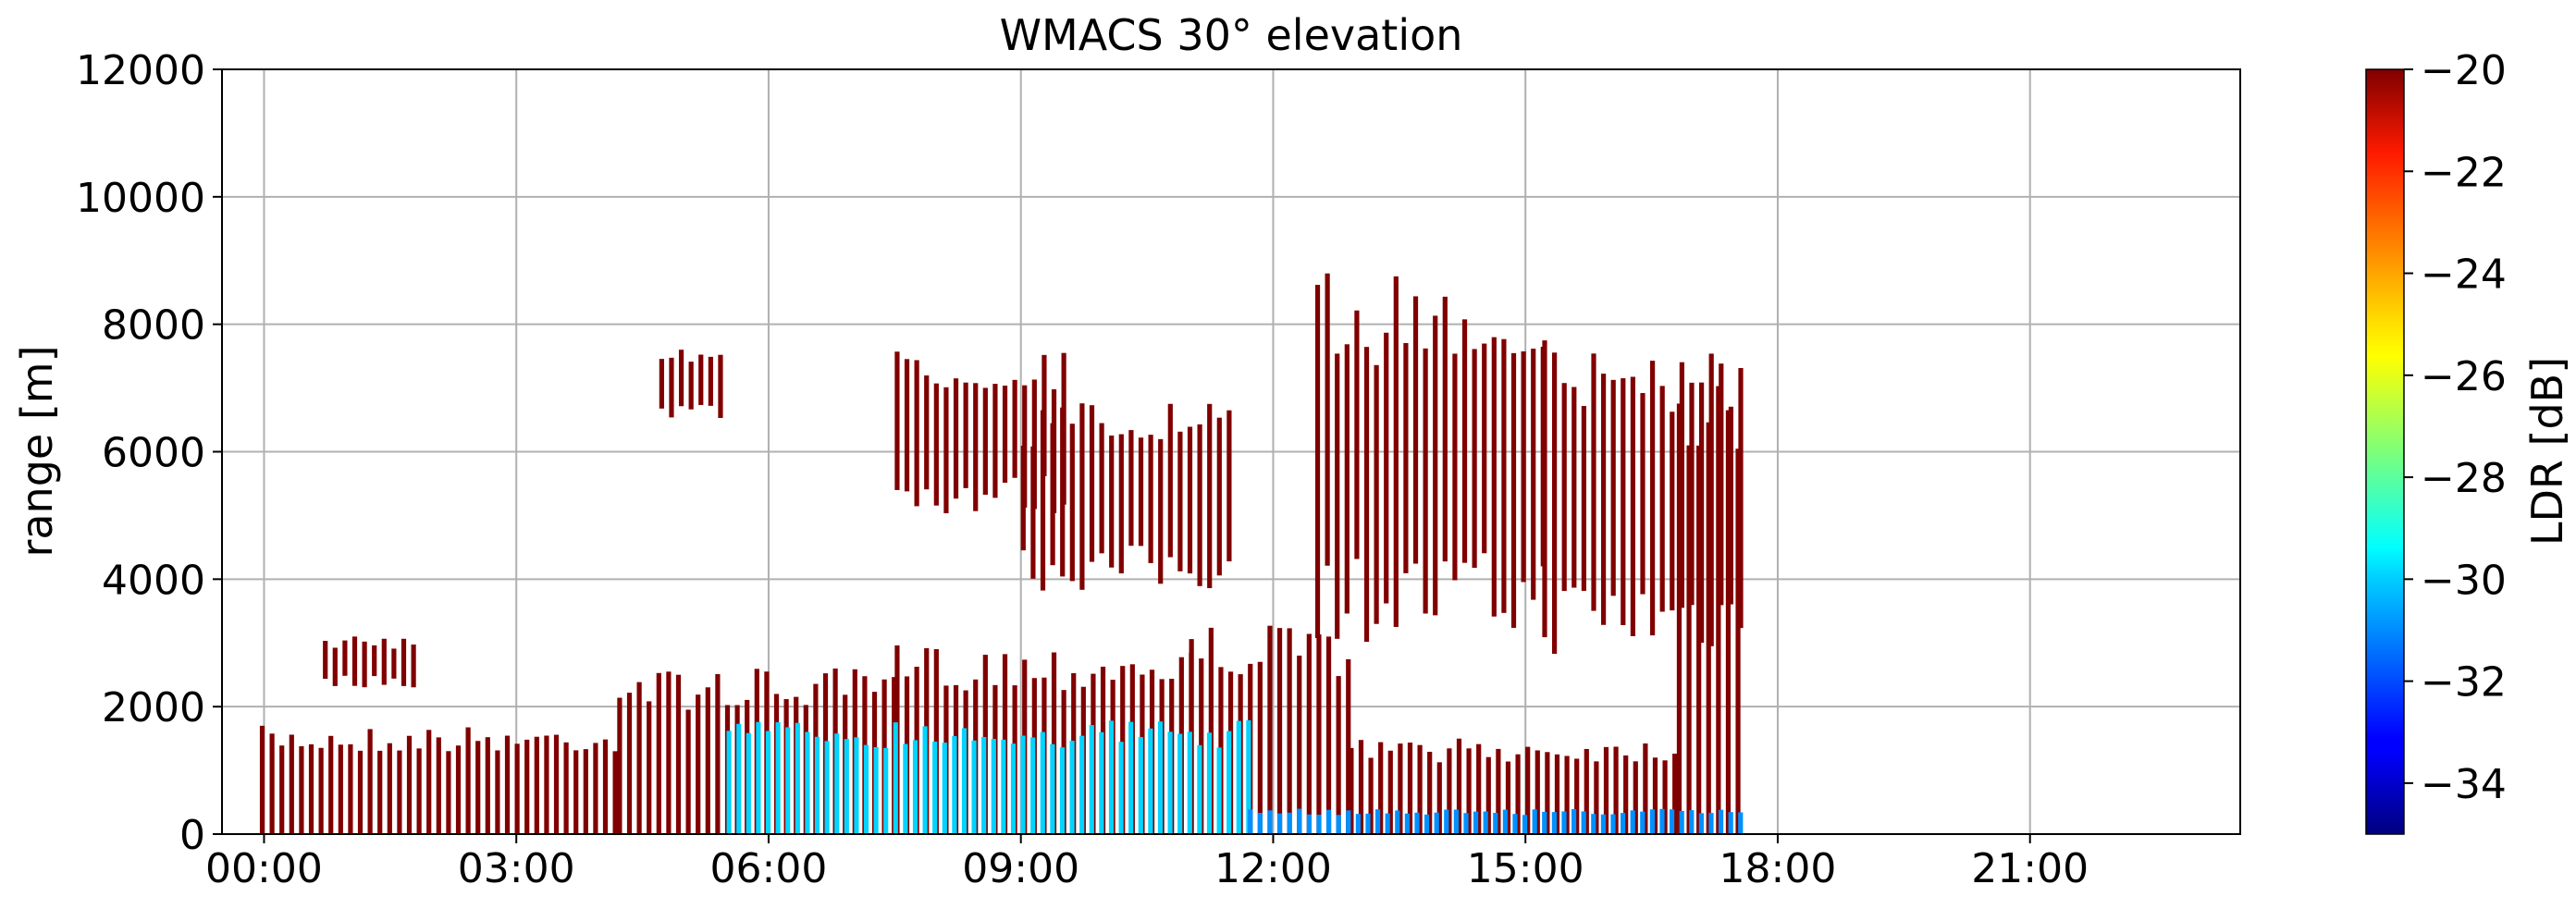 This screenshot has width=2576, height=909. What do you see at coordinates (516, 869) in the screenshot?
I see `x-tick-label: 03:00` at bounding box center [516, 869].